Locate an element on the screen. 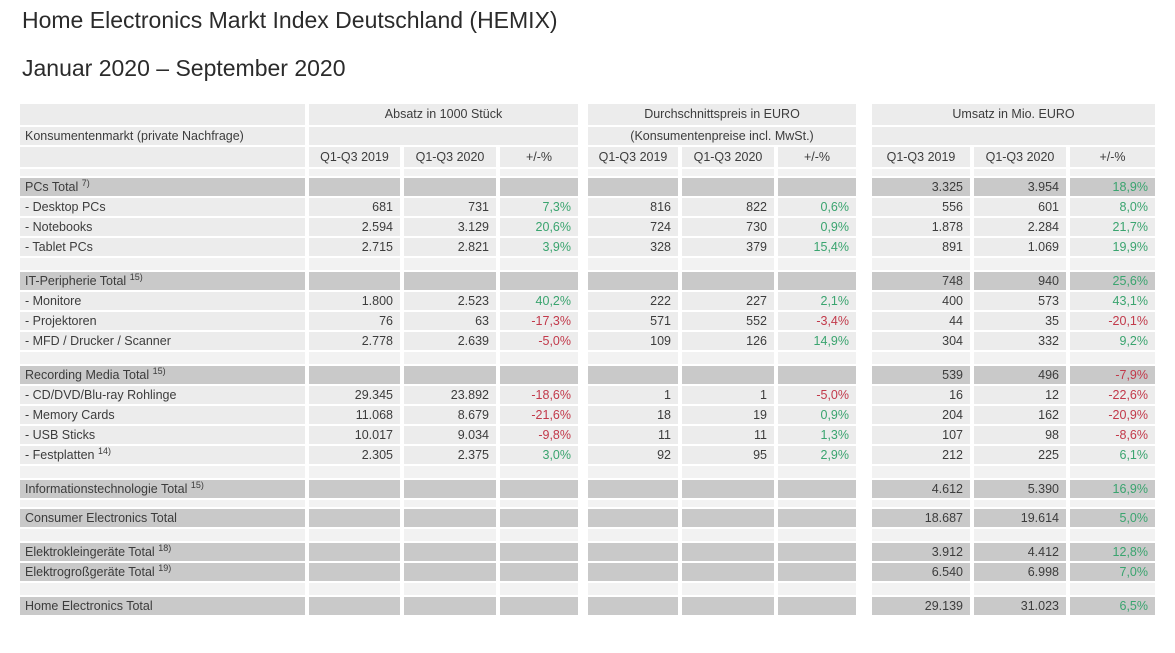 The height and width of the screenshot is (653, 1175). cell: 16,9% is located at coordinates (1112, 489).